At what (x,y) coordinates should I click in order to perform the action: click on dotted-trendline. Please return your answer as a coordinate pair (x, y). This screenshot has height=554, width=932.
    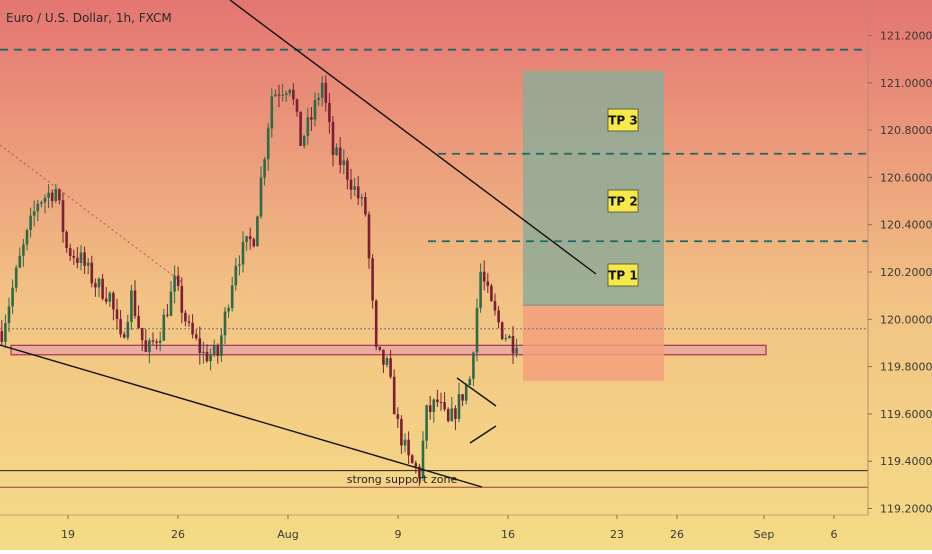
    Looking at the image, I should click on (92, 214).